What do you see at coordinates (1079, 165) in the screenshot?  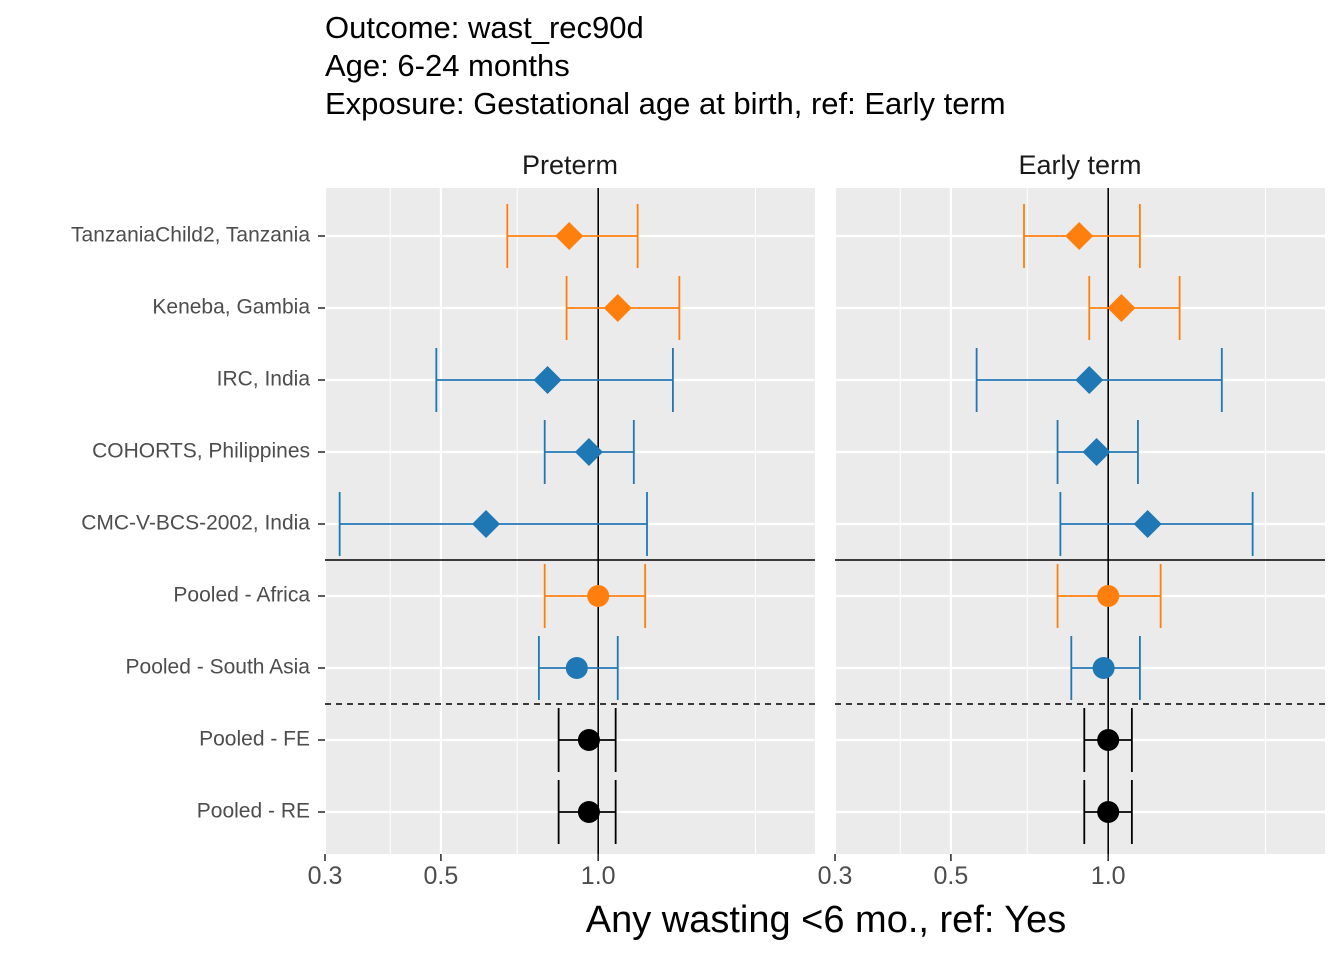 I see `facet-label: Early term` at bounding box center [1079, 165].